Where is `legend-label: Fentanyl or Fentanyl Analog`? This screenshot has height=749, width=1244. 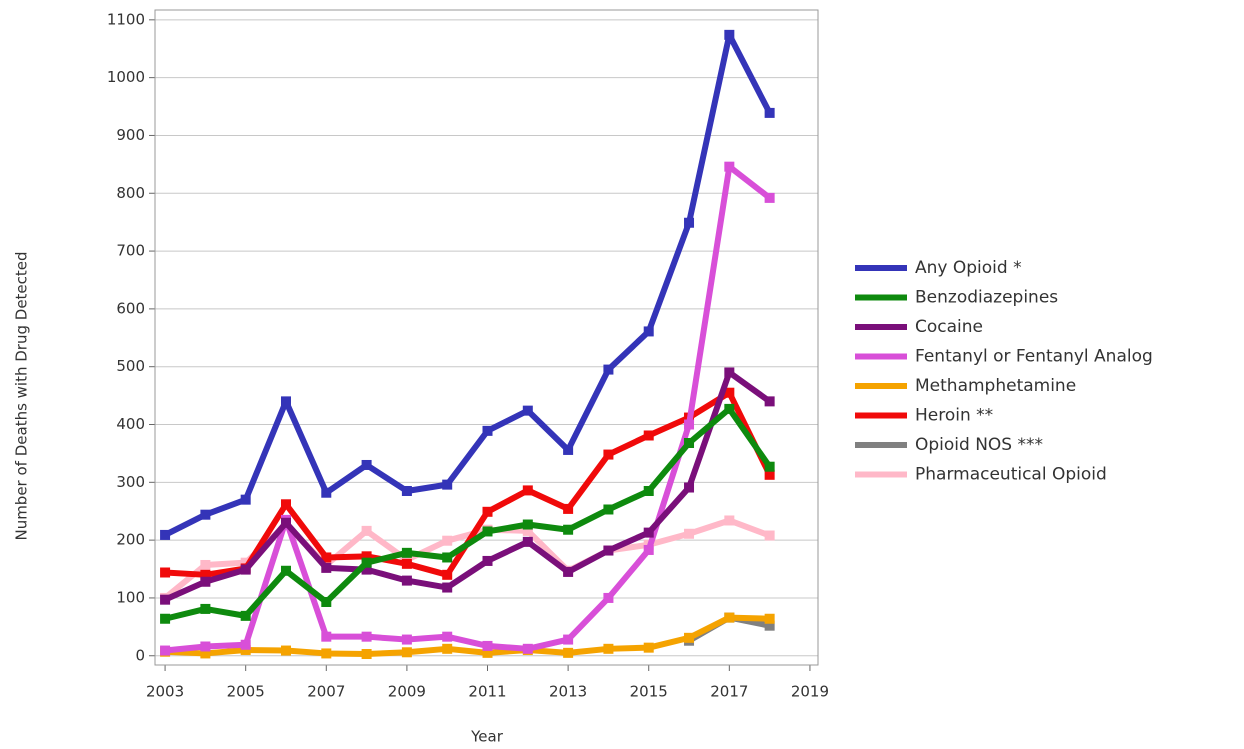 legend-label: Fentanyl or Fentanyl Analog is located at coordinates (1034, 357).